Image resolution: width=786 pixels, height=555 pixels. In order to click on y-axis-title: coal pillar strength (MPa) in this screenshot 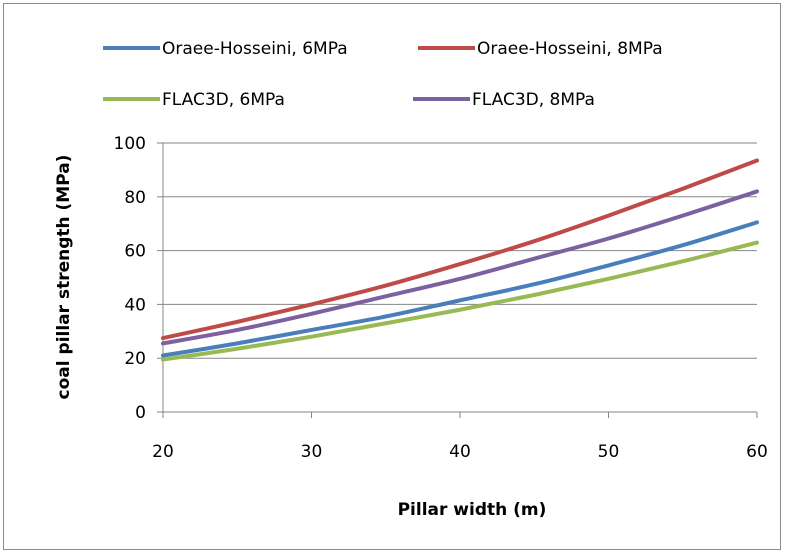, I will do `click(64, 277)`.